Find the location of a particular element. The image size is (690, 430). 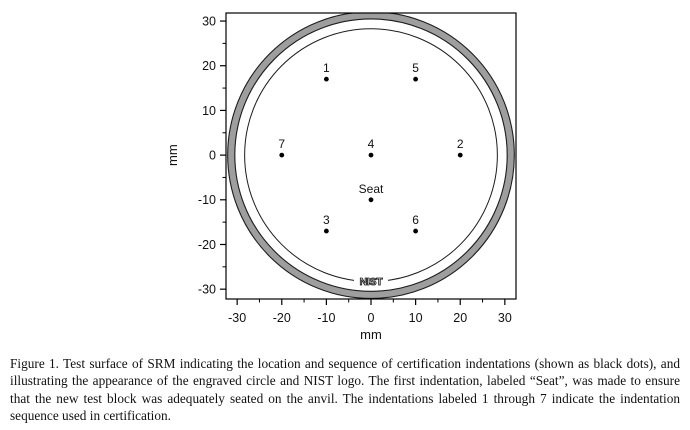

y-tick-label: -10 is located at coordinates (207, 200).